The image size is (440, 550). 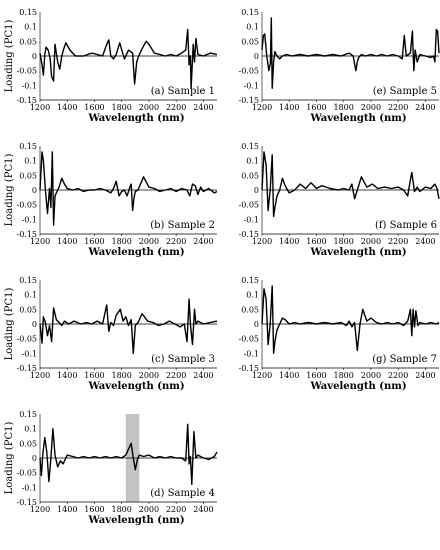 What do you see at coordinates (406, 225) in the screenshot?
I see `panel-caption: (f) Sample 6` at bounding box center [406, 225].